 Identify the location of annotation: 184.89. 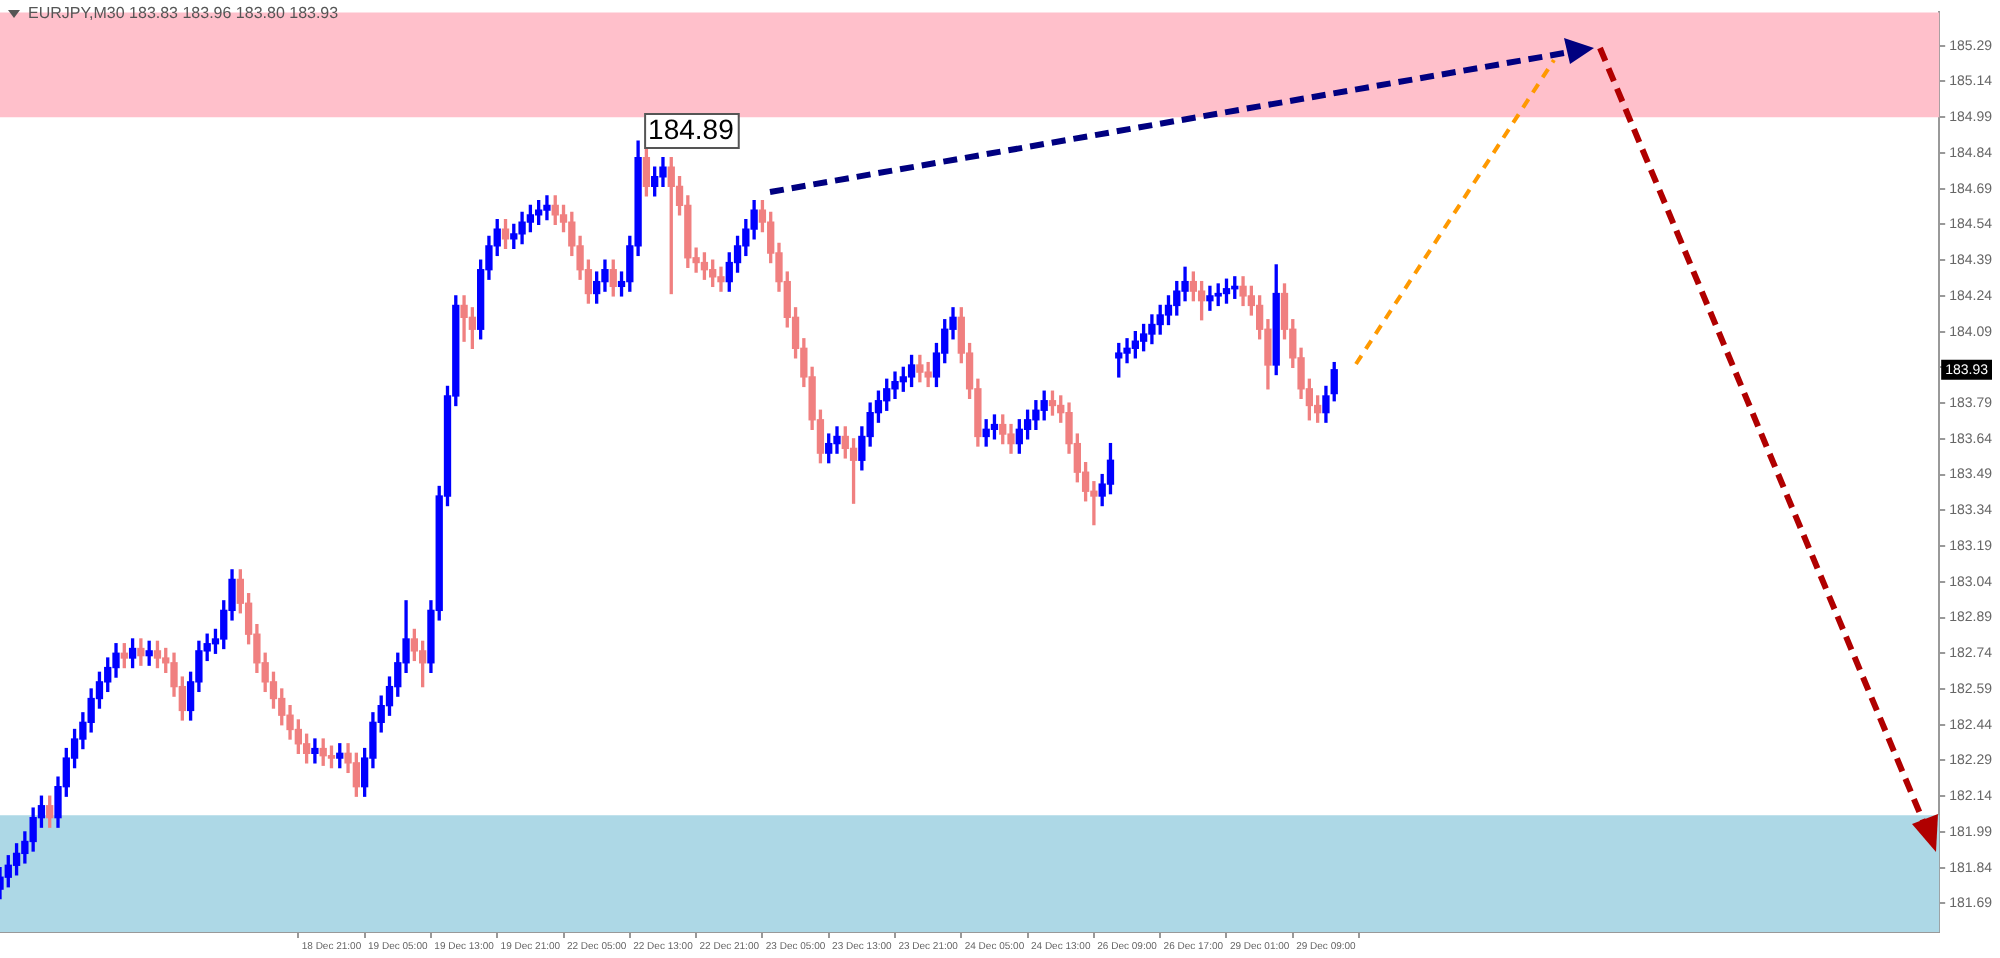
(691, 128).